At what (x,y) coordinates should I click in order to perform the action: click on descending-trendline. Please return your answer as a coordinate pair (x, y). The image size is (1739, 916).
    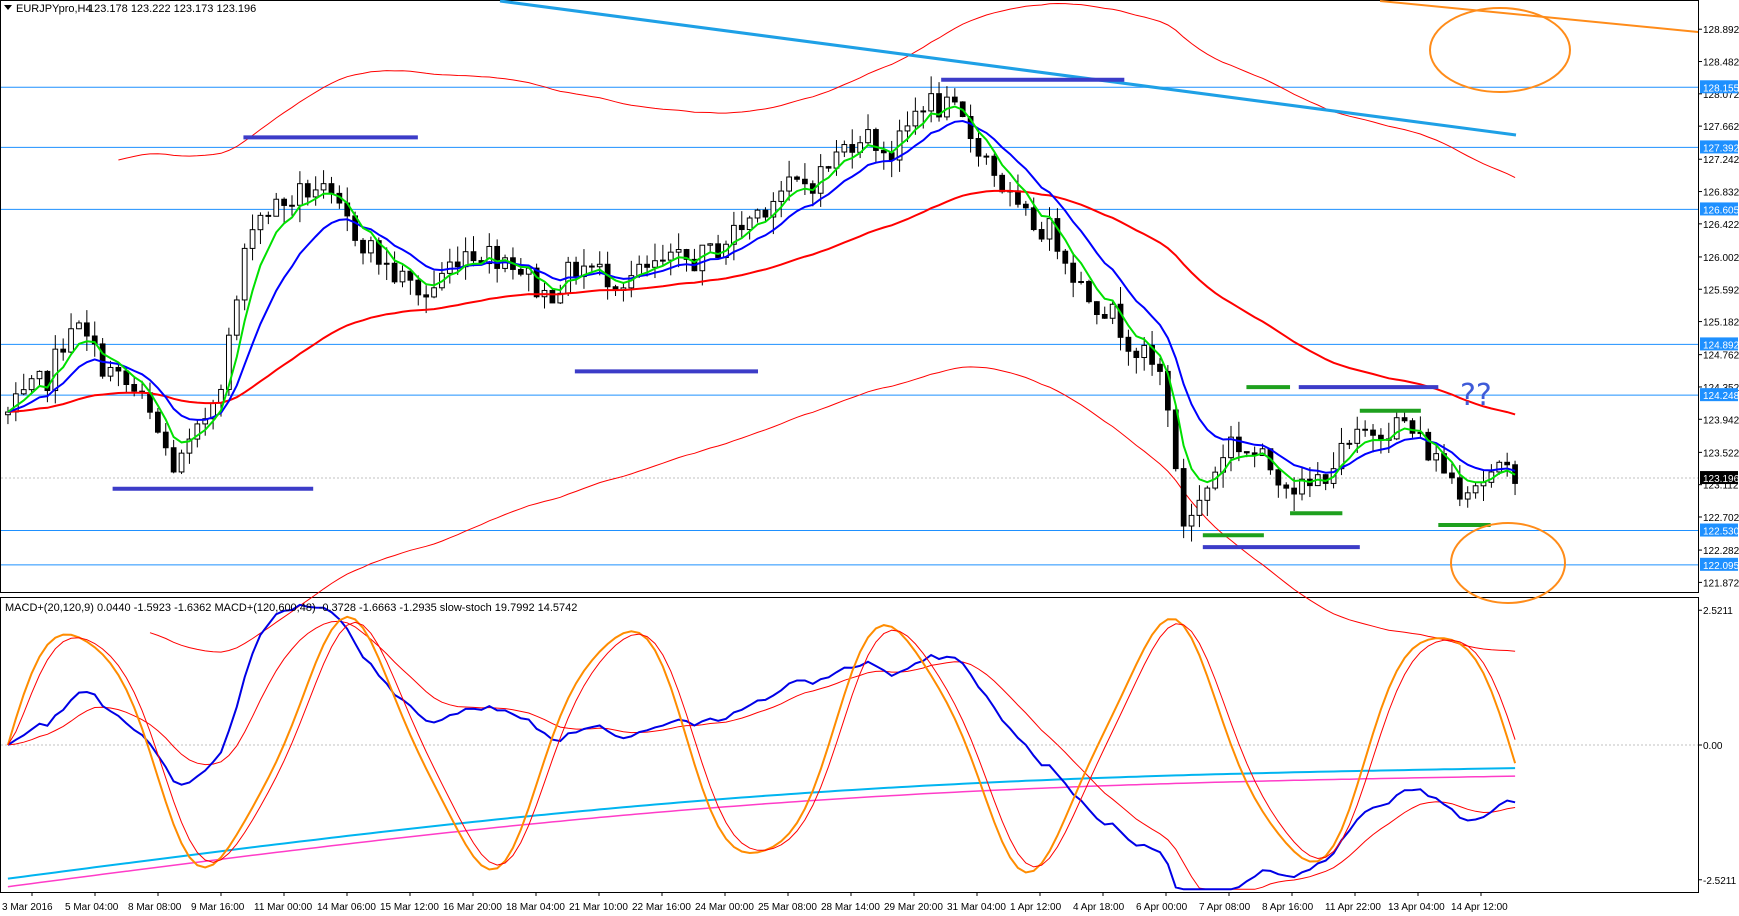
    Looking at the image, I should click on (1008, 68).